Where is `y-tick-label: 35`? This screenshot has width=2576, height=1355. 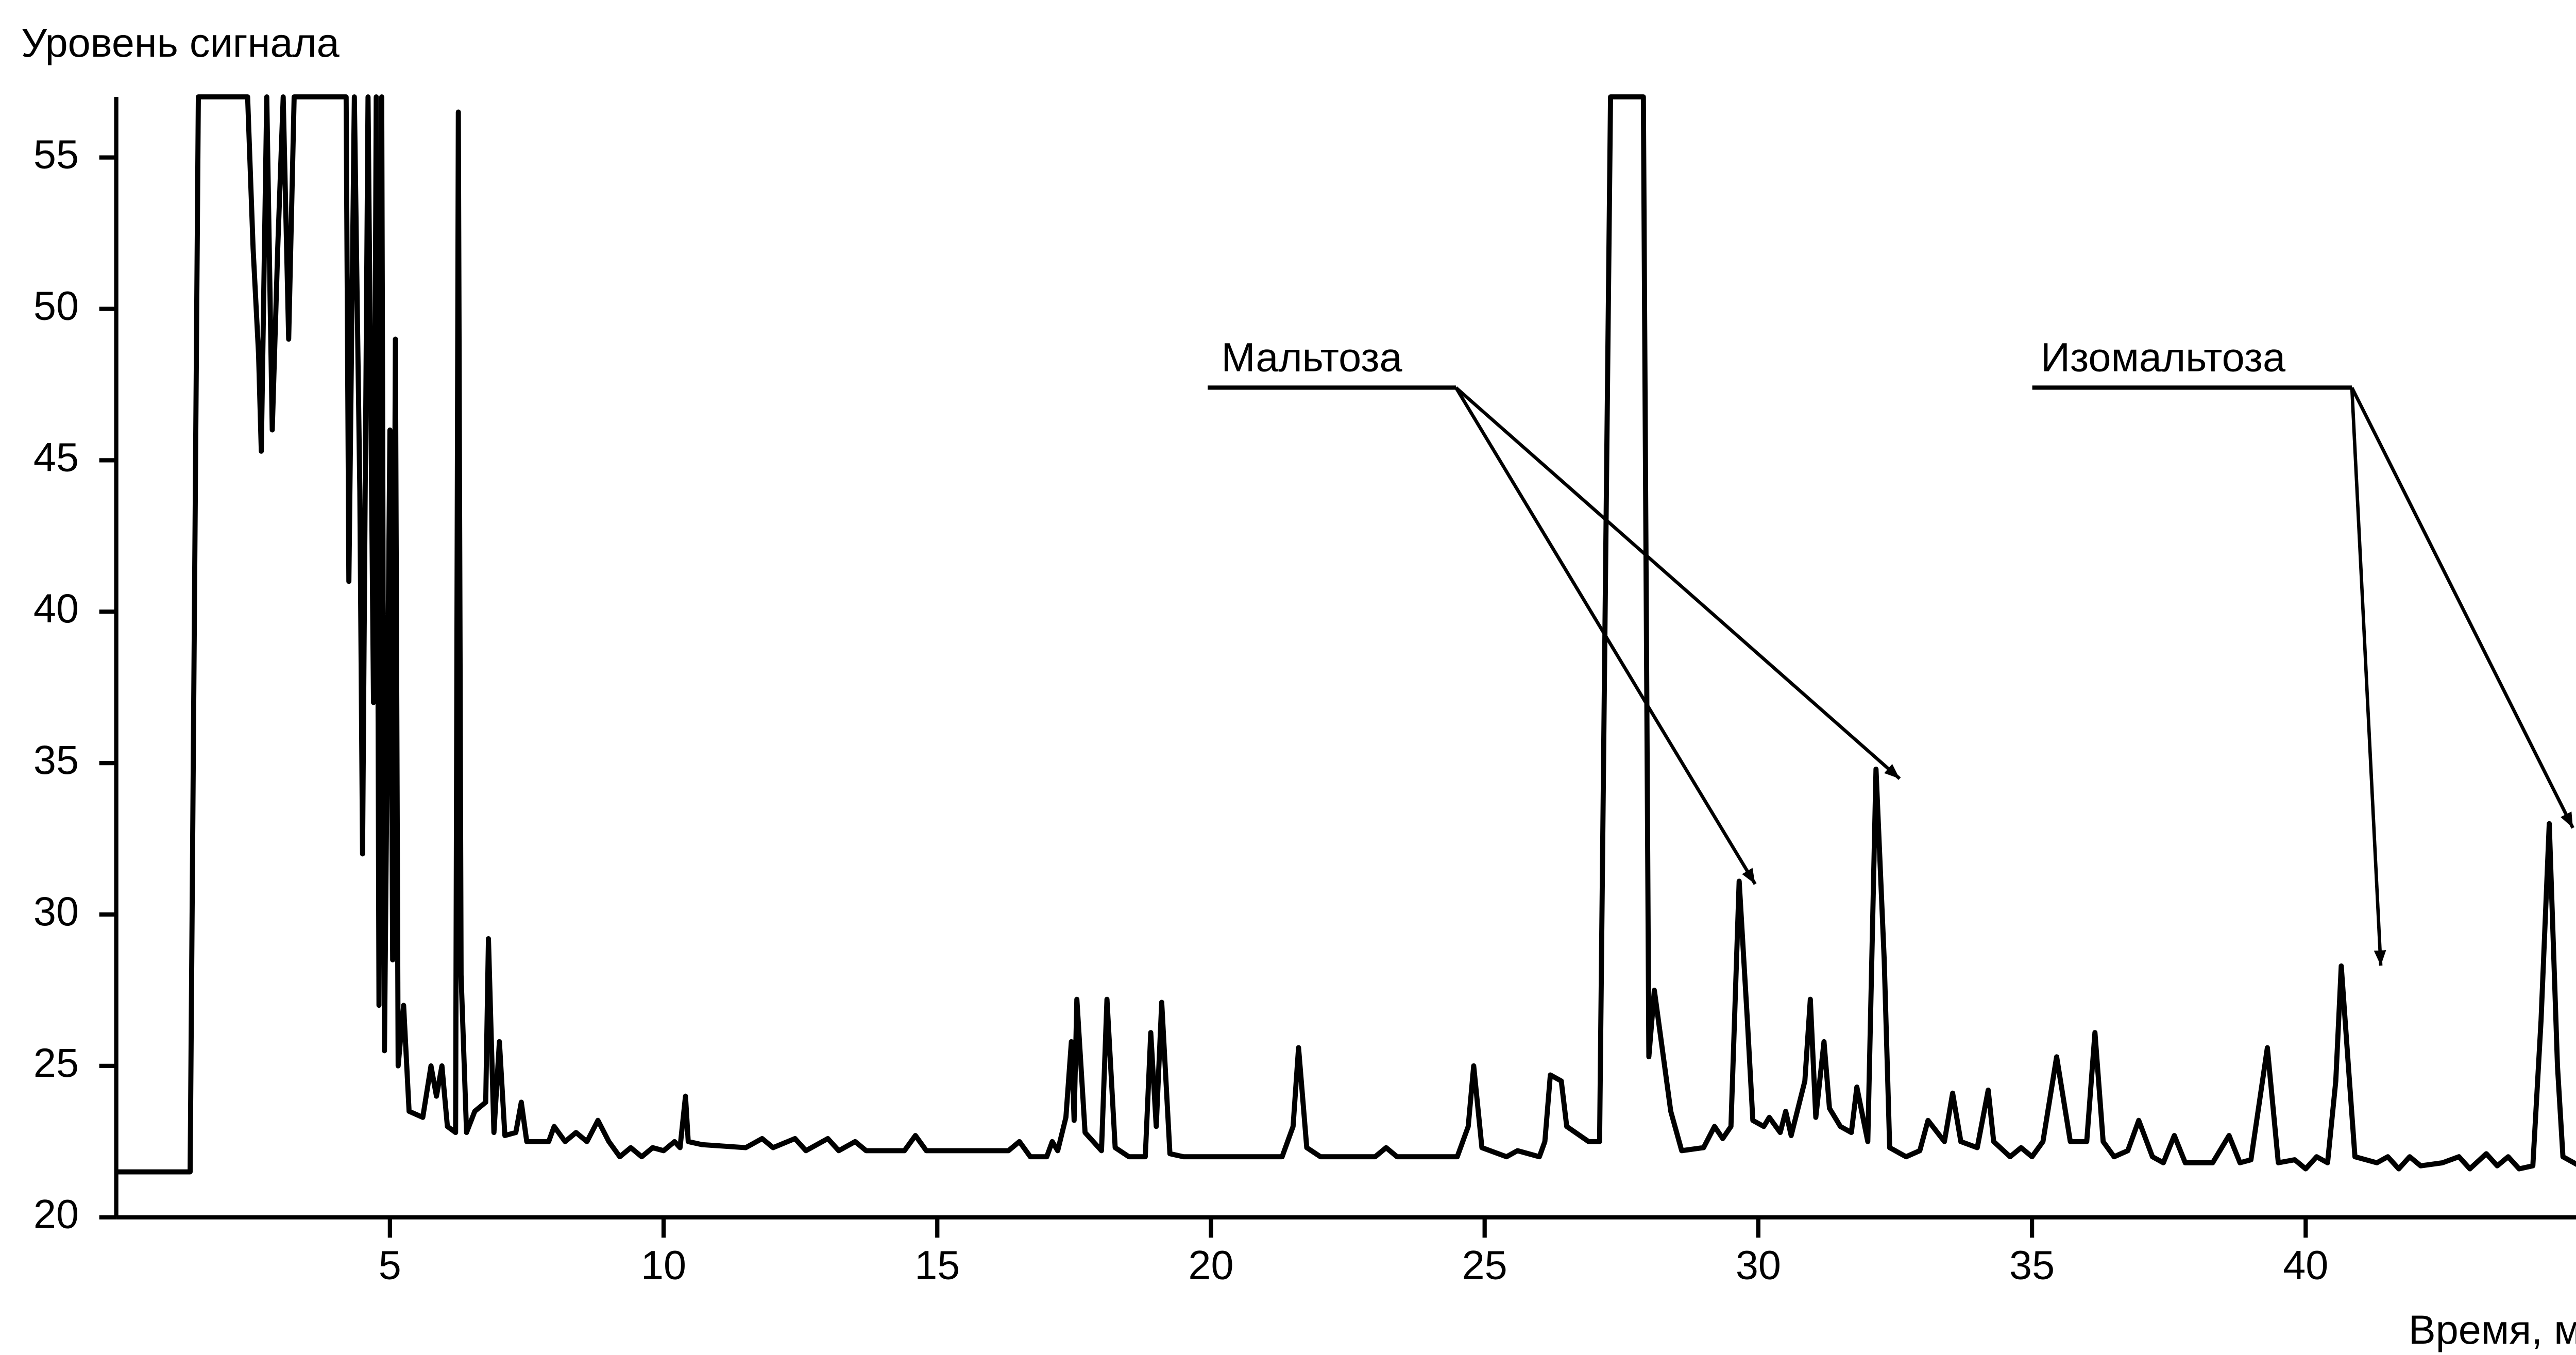
y-tick-label: 35 is located at coordinates (56, 760).